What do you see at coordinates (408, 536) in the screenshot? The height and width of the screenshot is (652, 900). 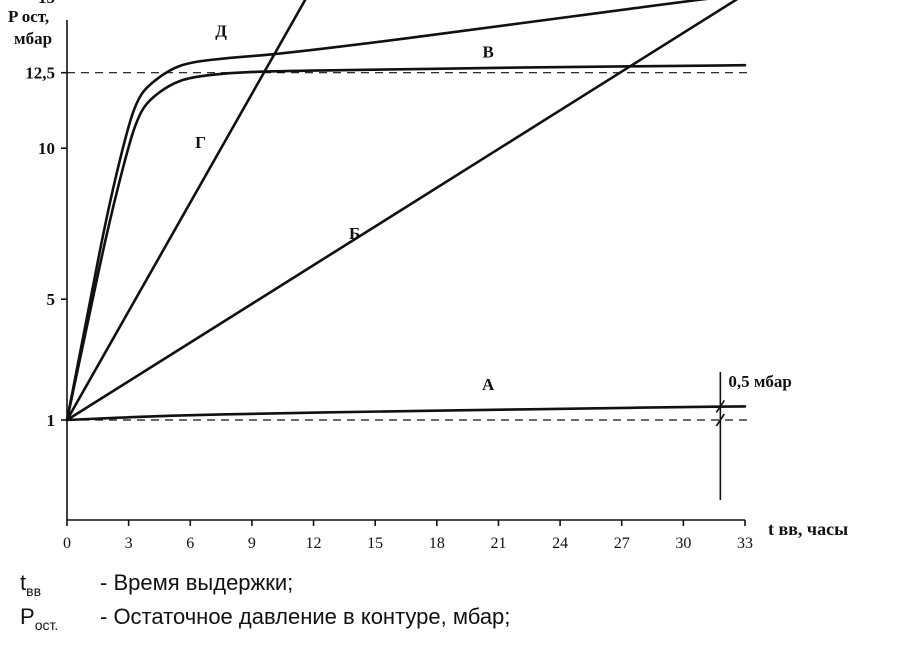 I see `x-ticks: 0 3 6 9 12 15 18 21 24 27 30 33` at bounding box center [408, 536].